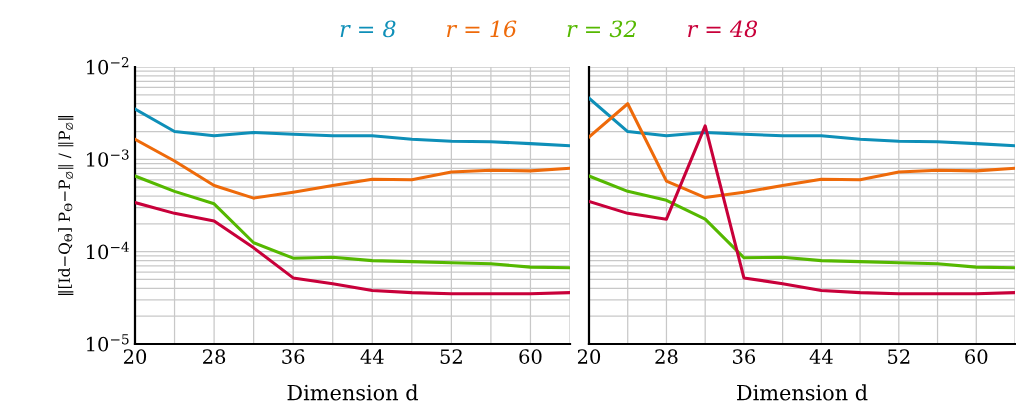 This screenshot has width=1016, height=418. I want to click on text: r = 48, so click(723, 29).